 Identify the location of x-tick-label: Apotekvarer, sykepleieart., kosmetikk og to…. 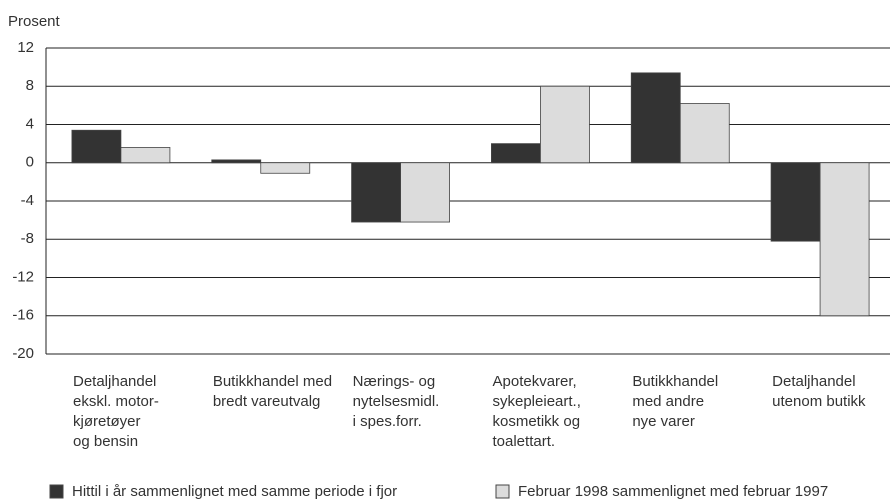
(537, 411).